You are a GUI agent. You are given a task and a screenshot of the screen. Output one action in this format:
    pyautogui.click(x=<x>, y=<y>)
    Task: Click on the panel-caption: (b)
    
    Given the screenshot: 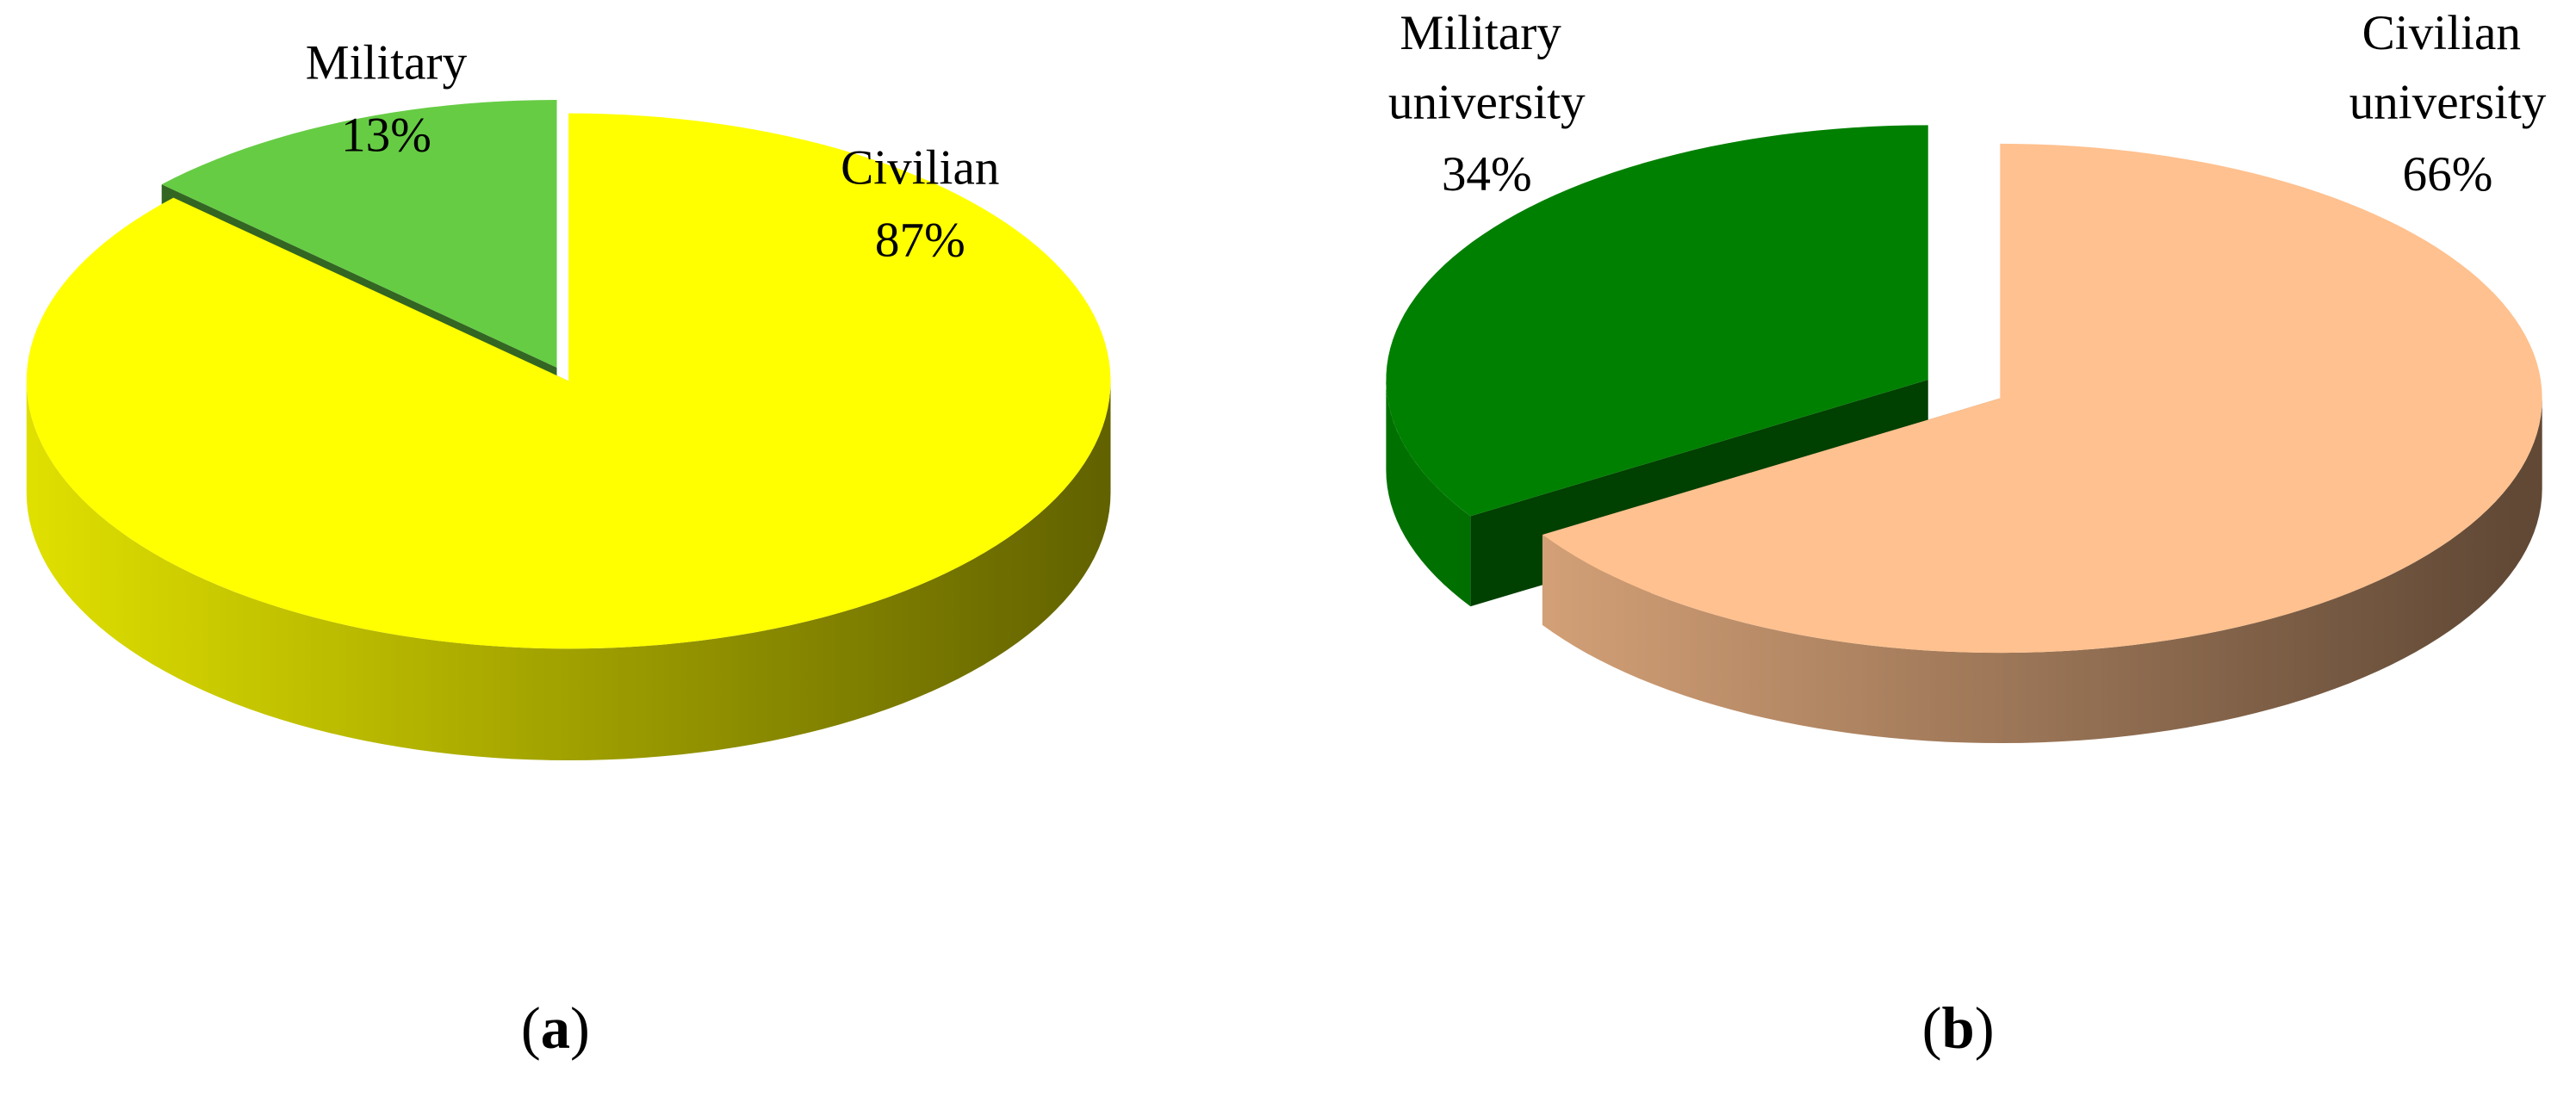 What is the action you would take?
    pyautogui.click(x=1959, y=1028)
    